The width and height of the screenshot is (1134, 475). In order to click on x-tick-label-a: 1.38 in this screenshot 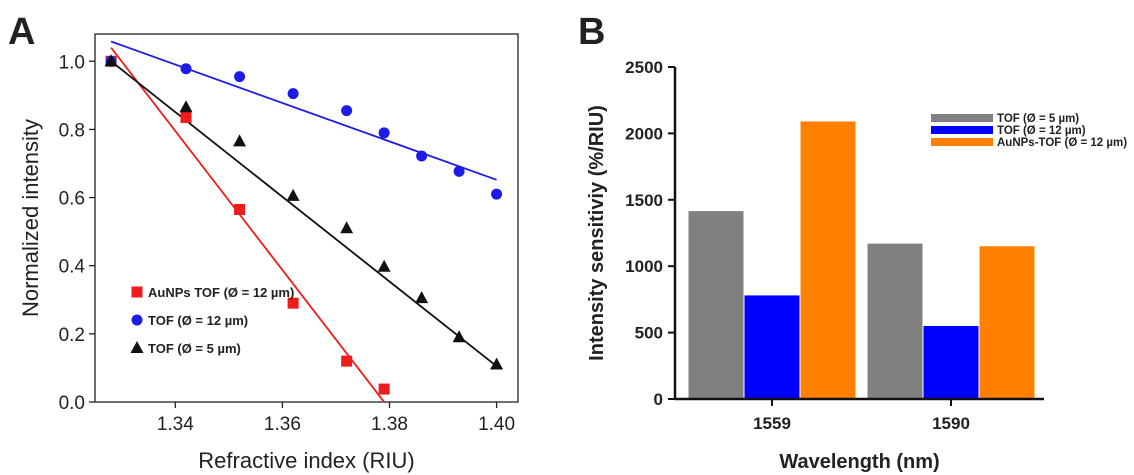, I will do `click(389, 424)`.